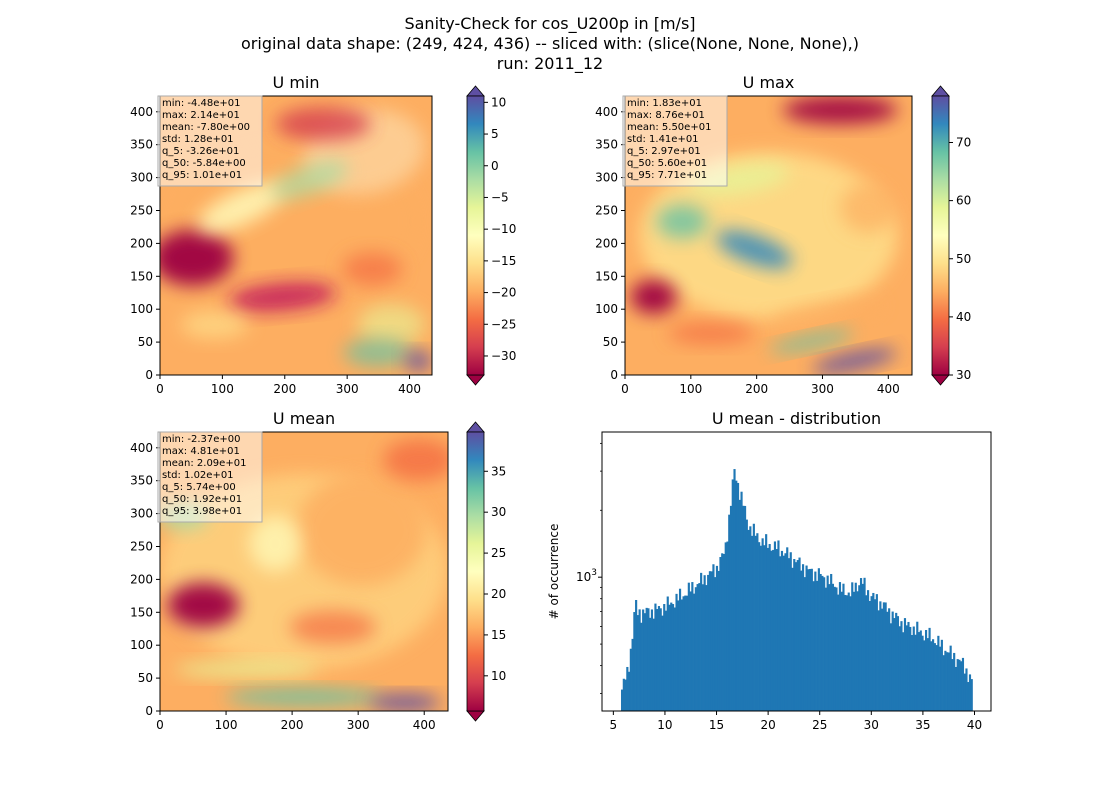 The height and width of the screenshot is (800, 1100). I want to click on colorbar-tick-label: 40, so click(963, 317).